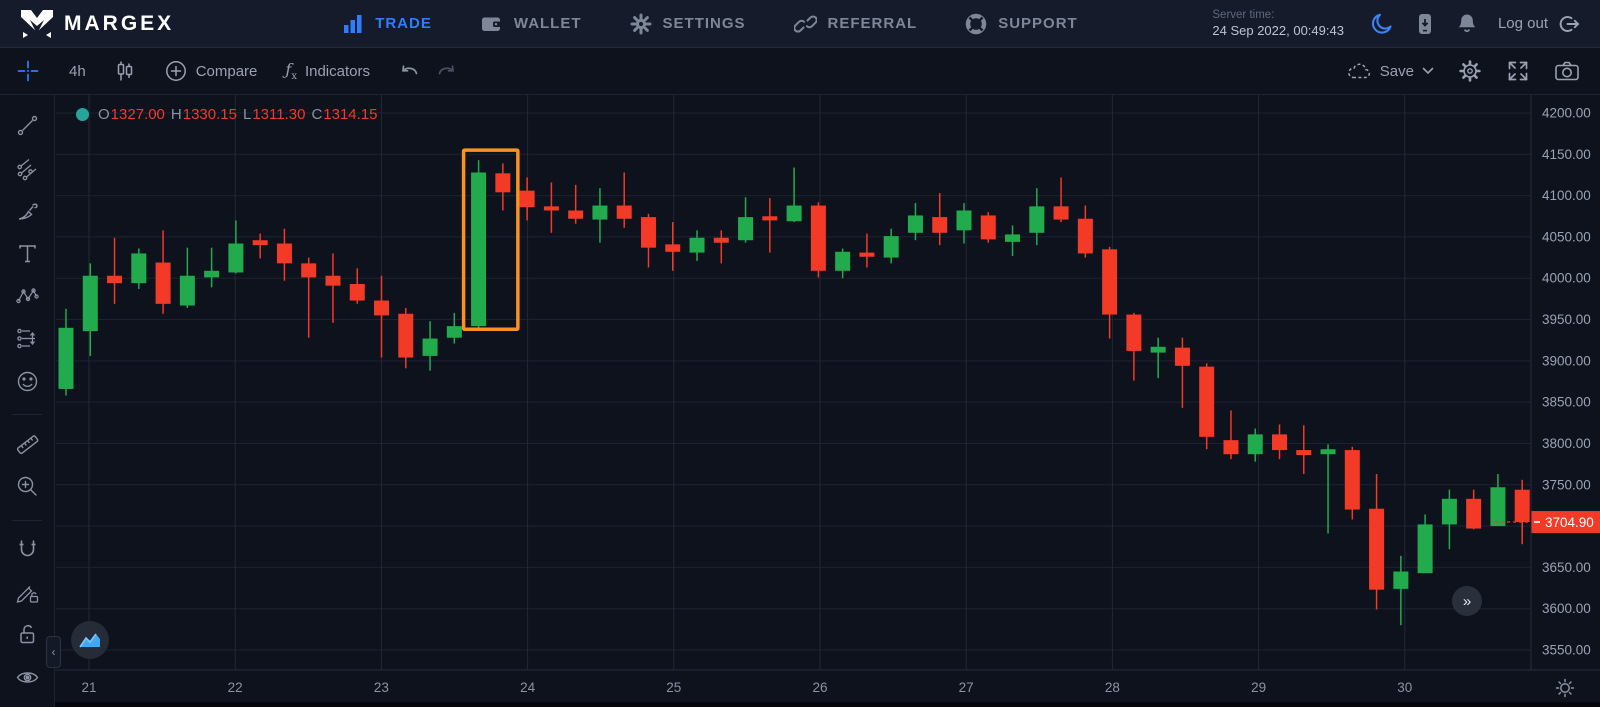 The height and width of the screenshot is (707, 1600). Describe the element at coordinates (137, 114) in the screenshot. I see `open-value: 1327.00` at that location.